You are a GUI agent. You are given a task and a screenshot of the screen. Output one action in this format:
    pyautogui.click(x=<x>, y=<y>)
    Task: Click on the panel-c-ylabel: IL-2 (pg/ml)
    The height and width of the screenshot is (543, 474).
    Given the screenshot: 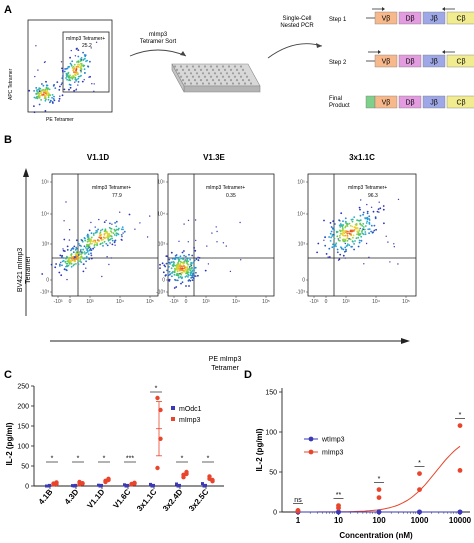 What is the action you would take?
    pyautogui.click(x=9, y=443)
    